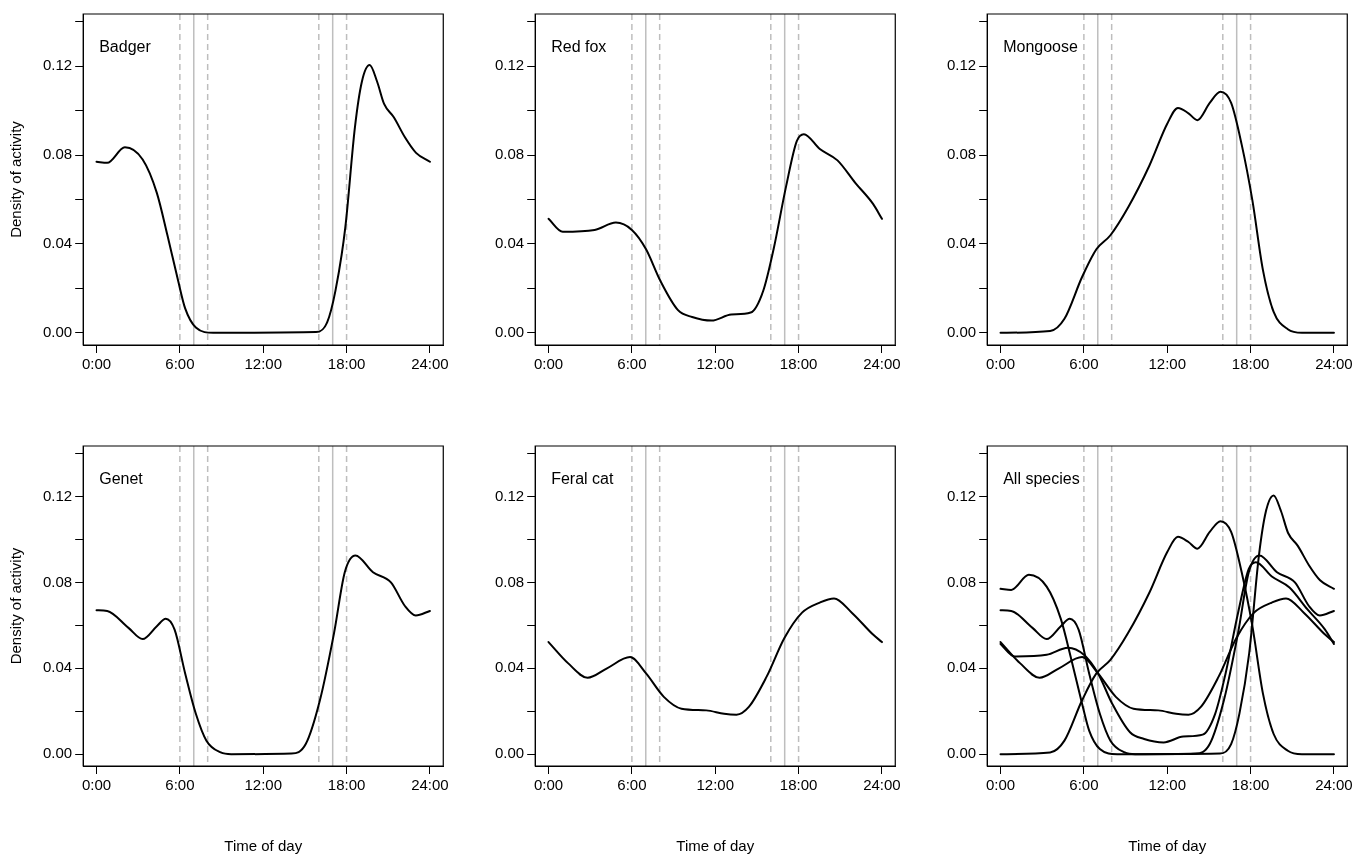 This screenshot has height=864, width=1356. Describe the element at coordinates (1041, 47) in the screenshot. I see `text: Mongoose` at that location.